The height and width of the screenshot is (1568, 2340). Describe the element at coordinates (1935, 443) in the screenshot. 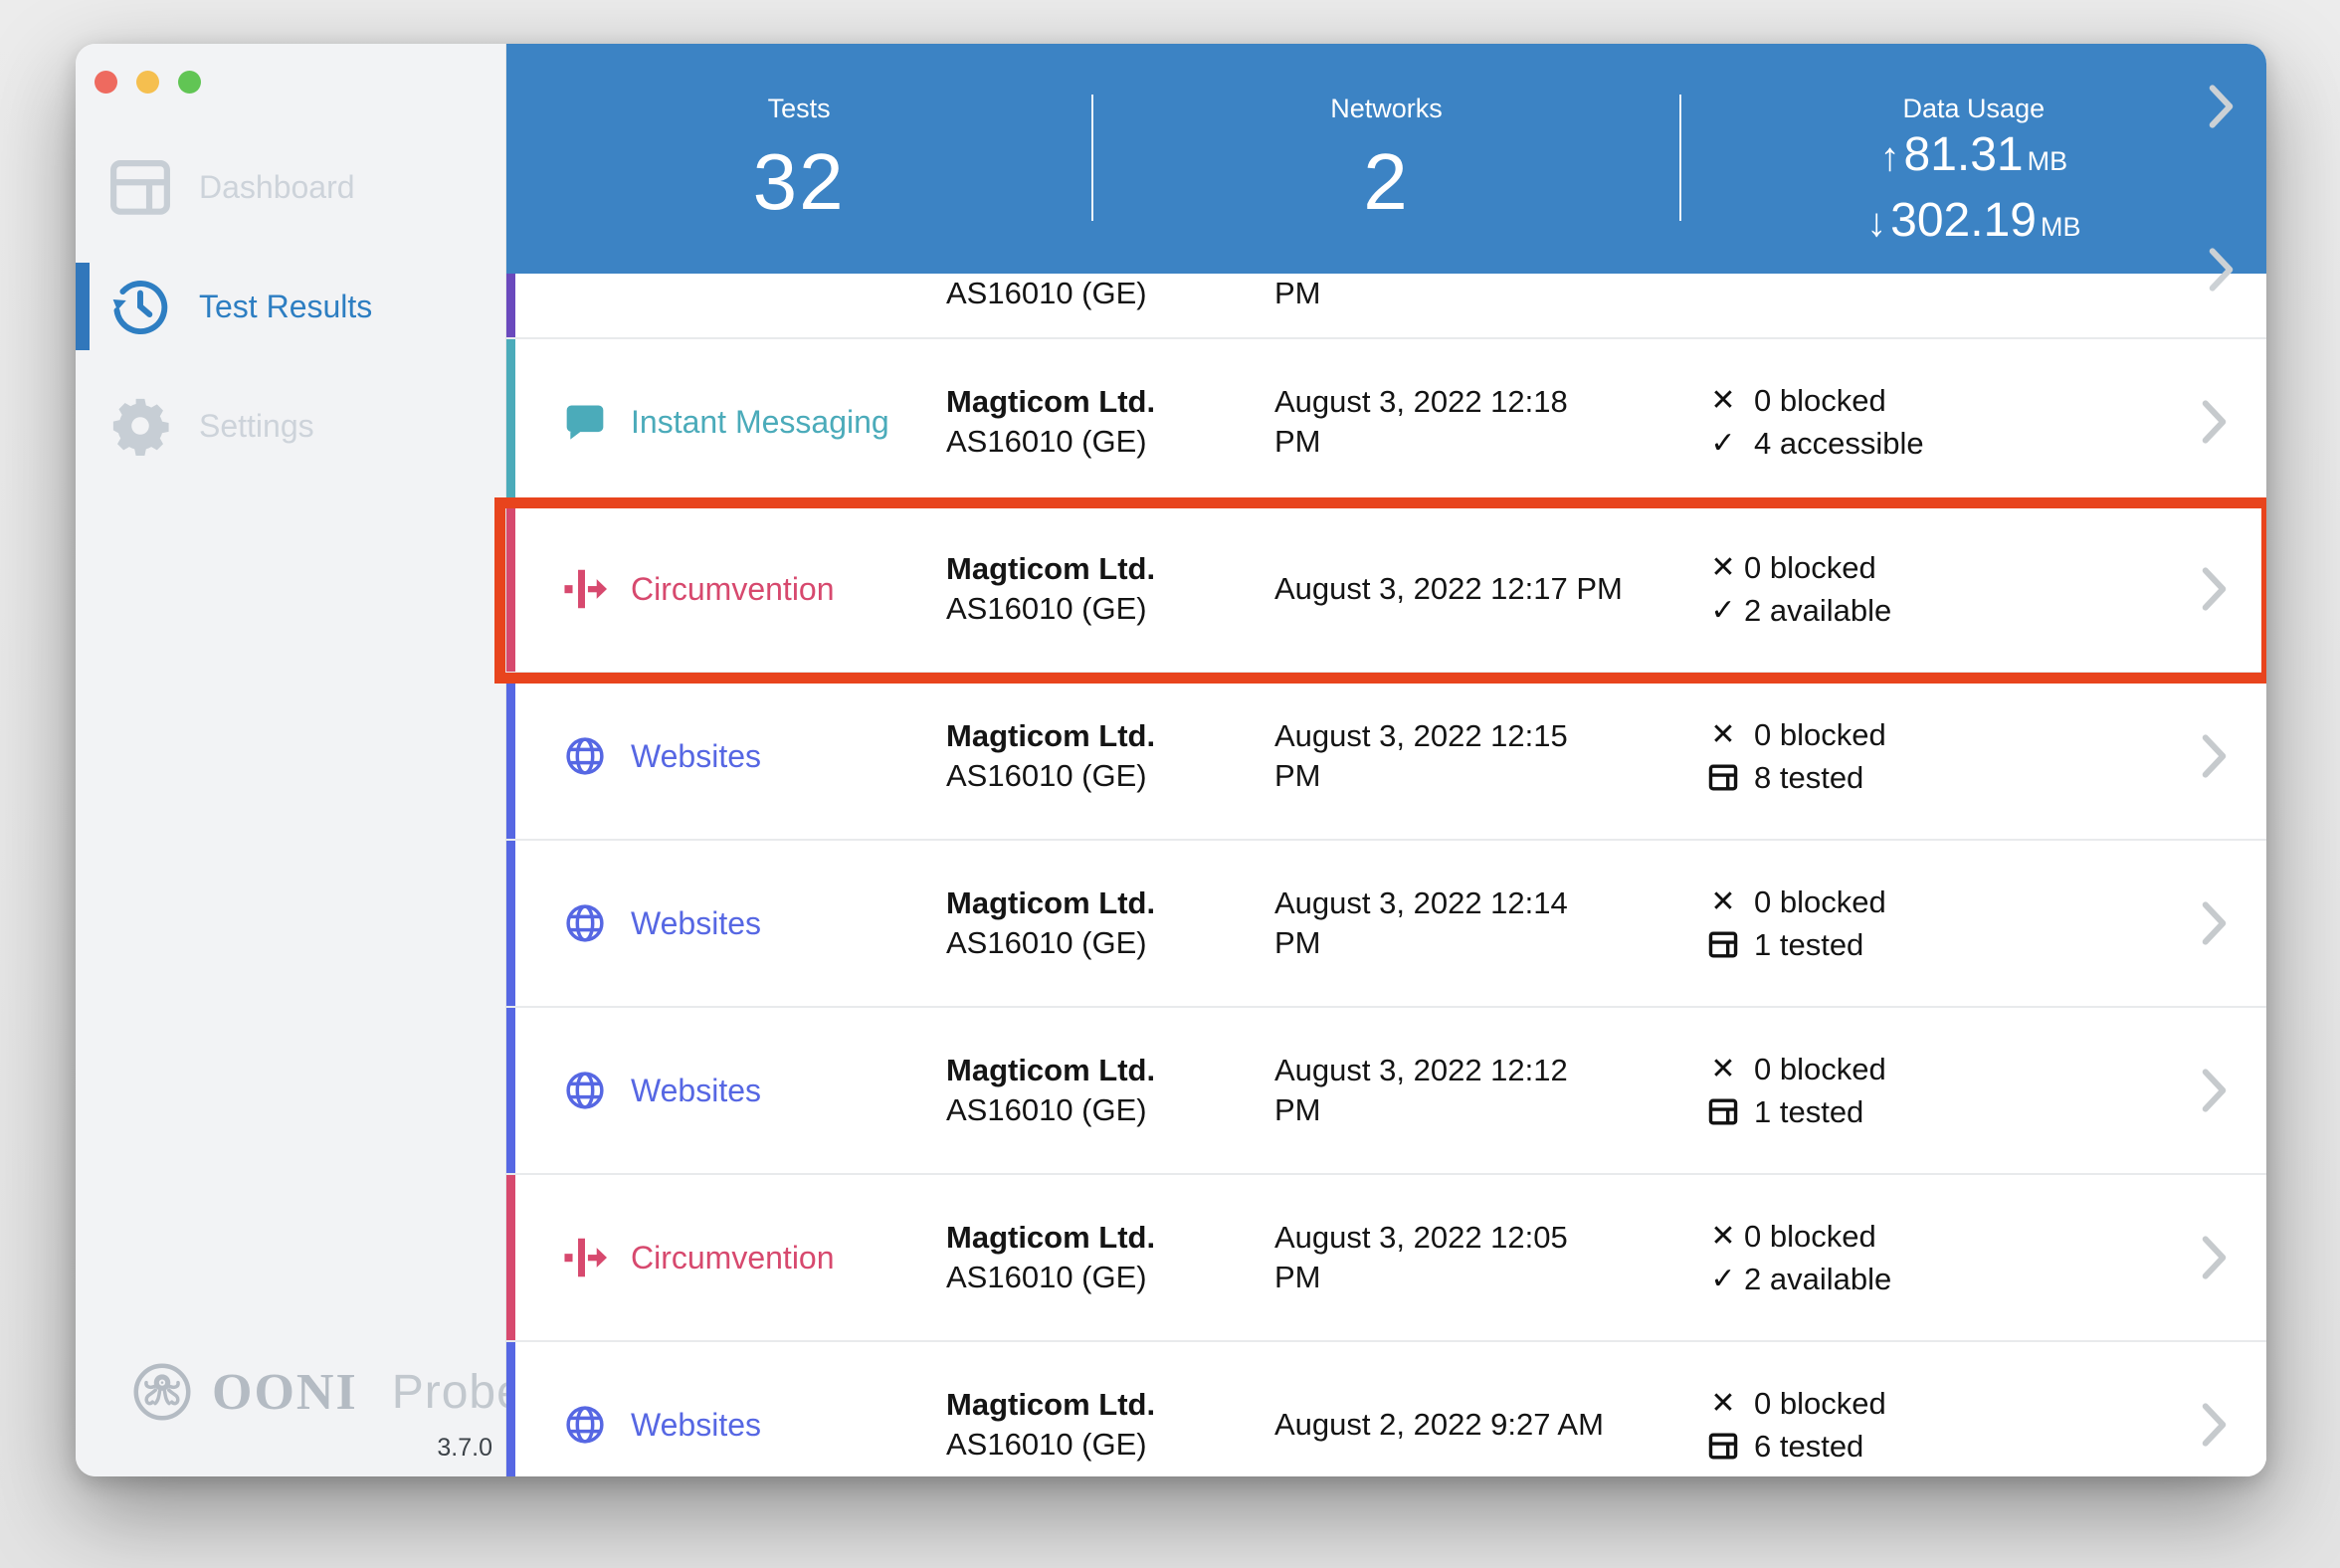

I see `status-line: ✓ 4 accessible` at that location.